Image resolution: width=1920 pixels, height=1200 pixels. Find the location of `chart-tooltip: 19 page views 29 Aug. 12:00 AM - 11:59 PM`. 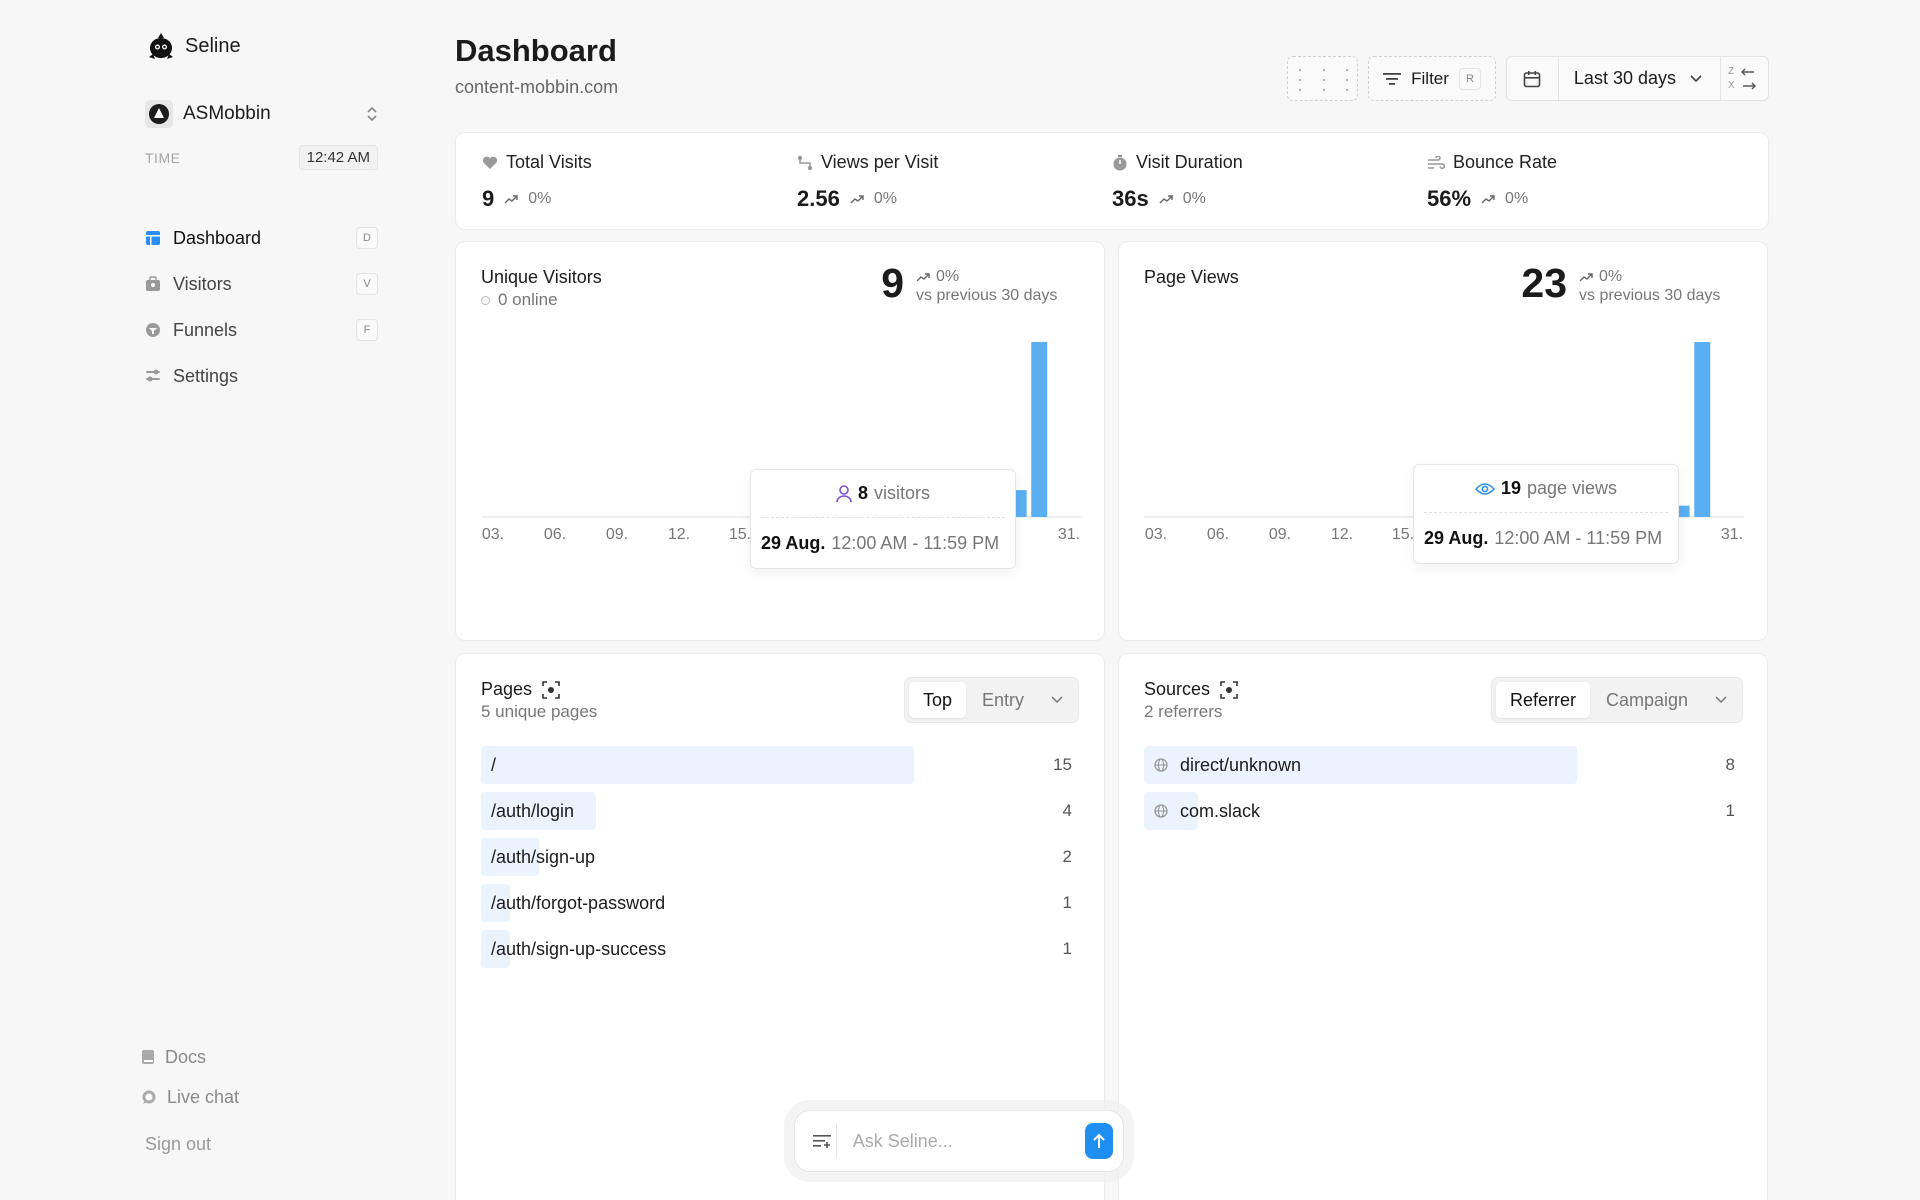

chart-tooltip: 19 page views 29 Aug. 12:00 AM - 11:59 PM is located at coordinates (1546, 514).